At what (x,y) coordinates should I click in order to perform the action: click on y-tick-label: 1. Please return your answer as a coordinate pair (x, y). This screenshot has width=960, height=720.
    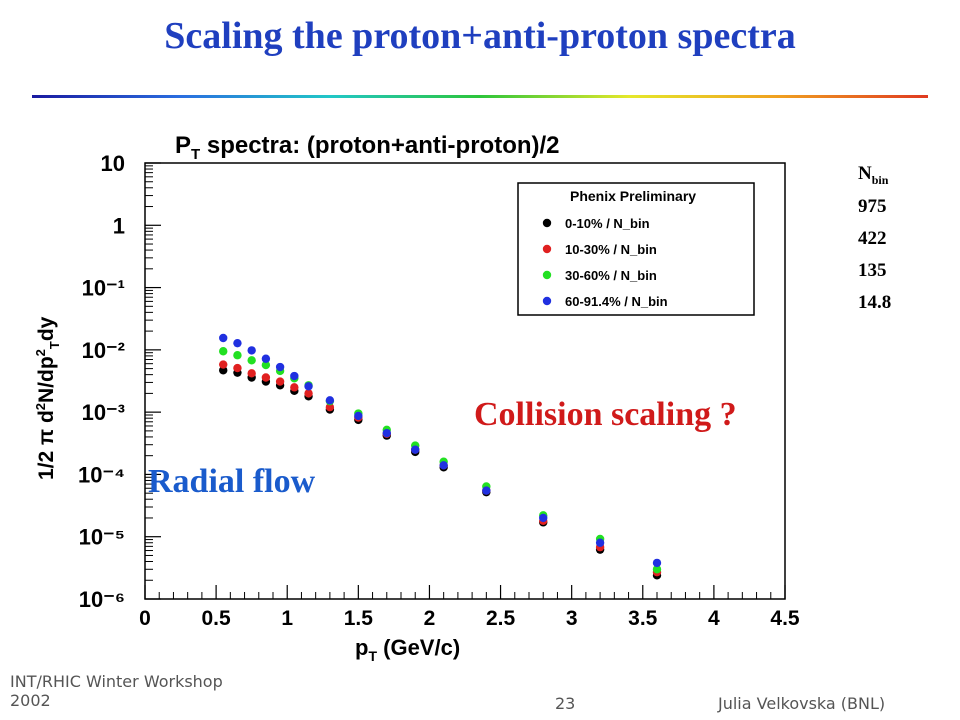
    Looking at the image, I should click on (119, 225).